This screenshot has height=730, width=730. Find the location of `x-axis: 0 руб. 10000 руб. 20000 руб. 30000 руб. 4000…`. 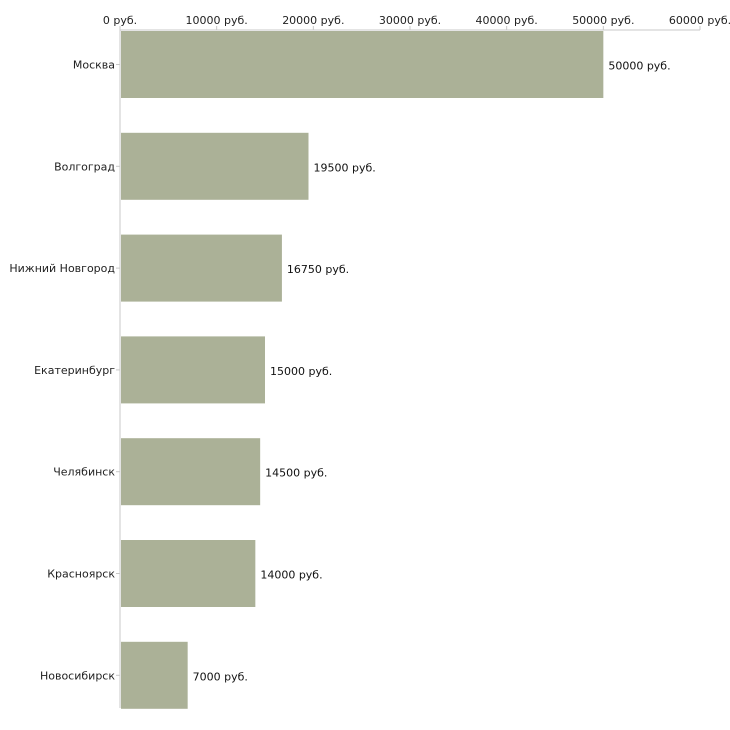

x-axis: 0 руб. 10000 руб. 20000 руб. 30000 руб. 4000… is located at coordinates (416, 22).